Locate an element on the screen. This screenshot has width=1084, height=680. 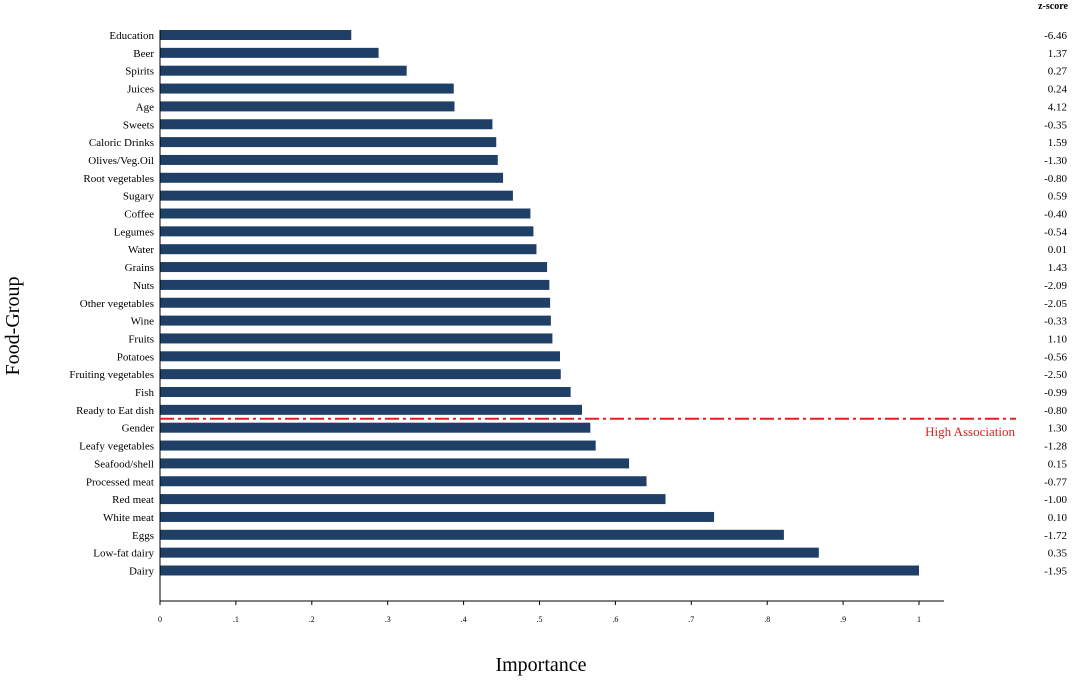
bar-gender is located at coordinates (375, 427).